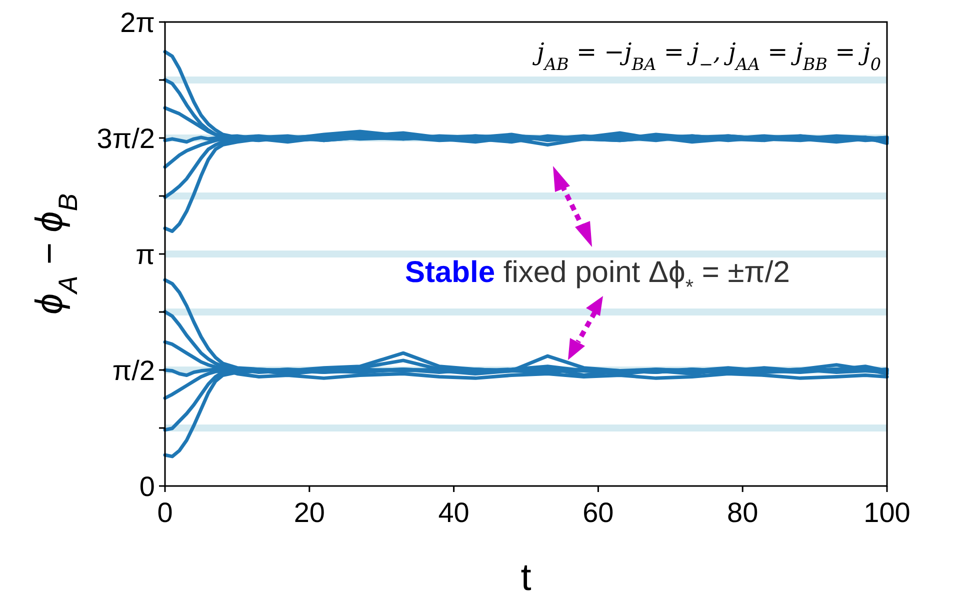  What do you see at coordinates (133, 370) in the screenshot?
I see `y-tick-label: π/2` at bounding box center [133, 370].